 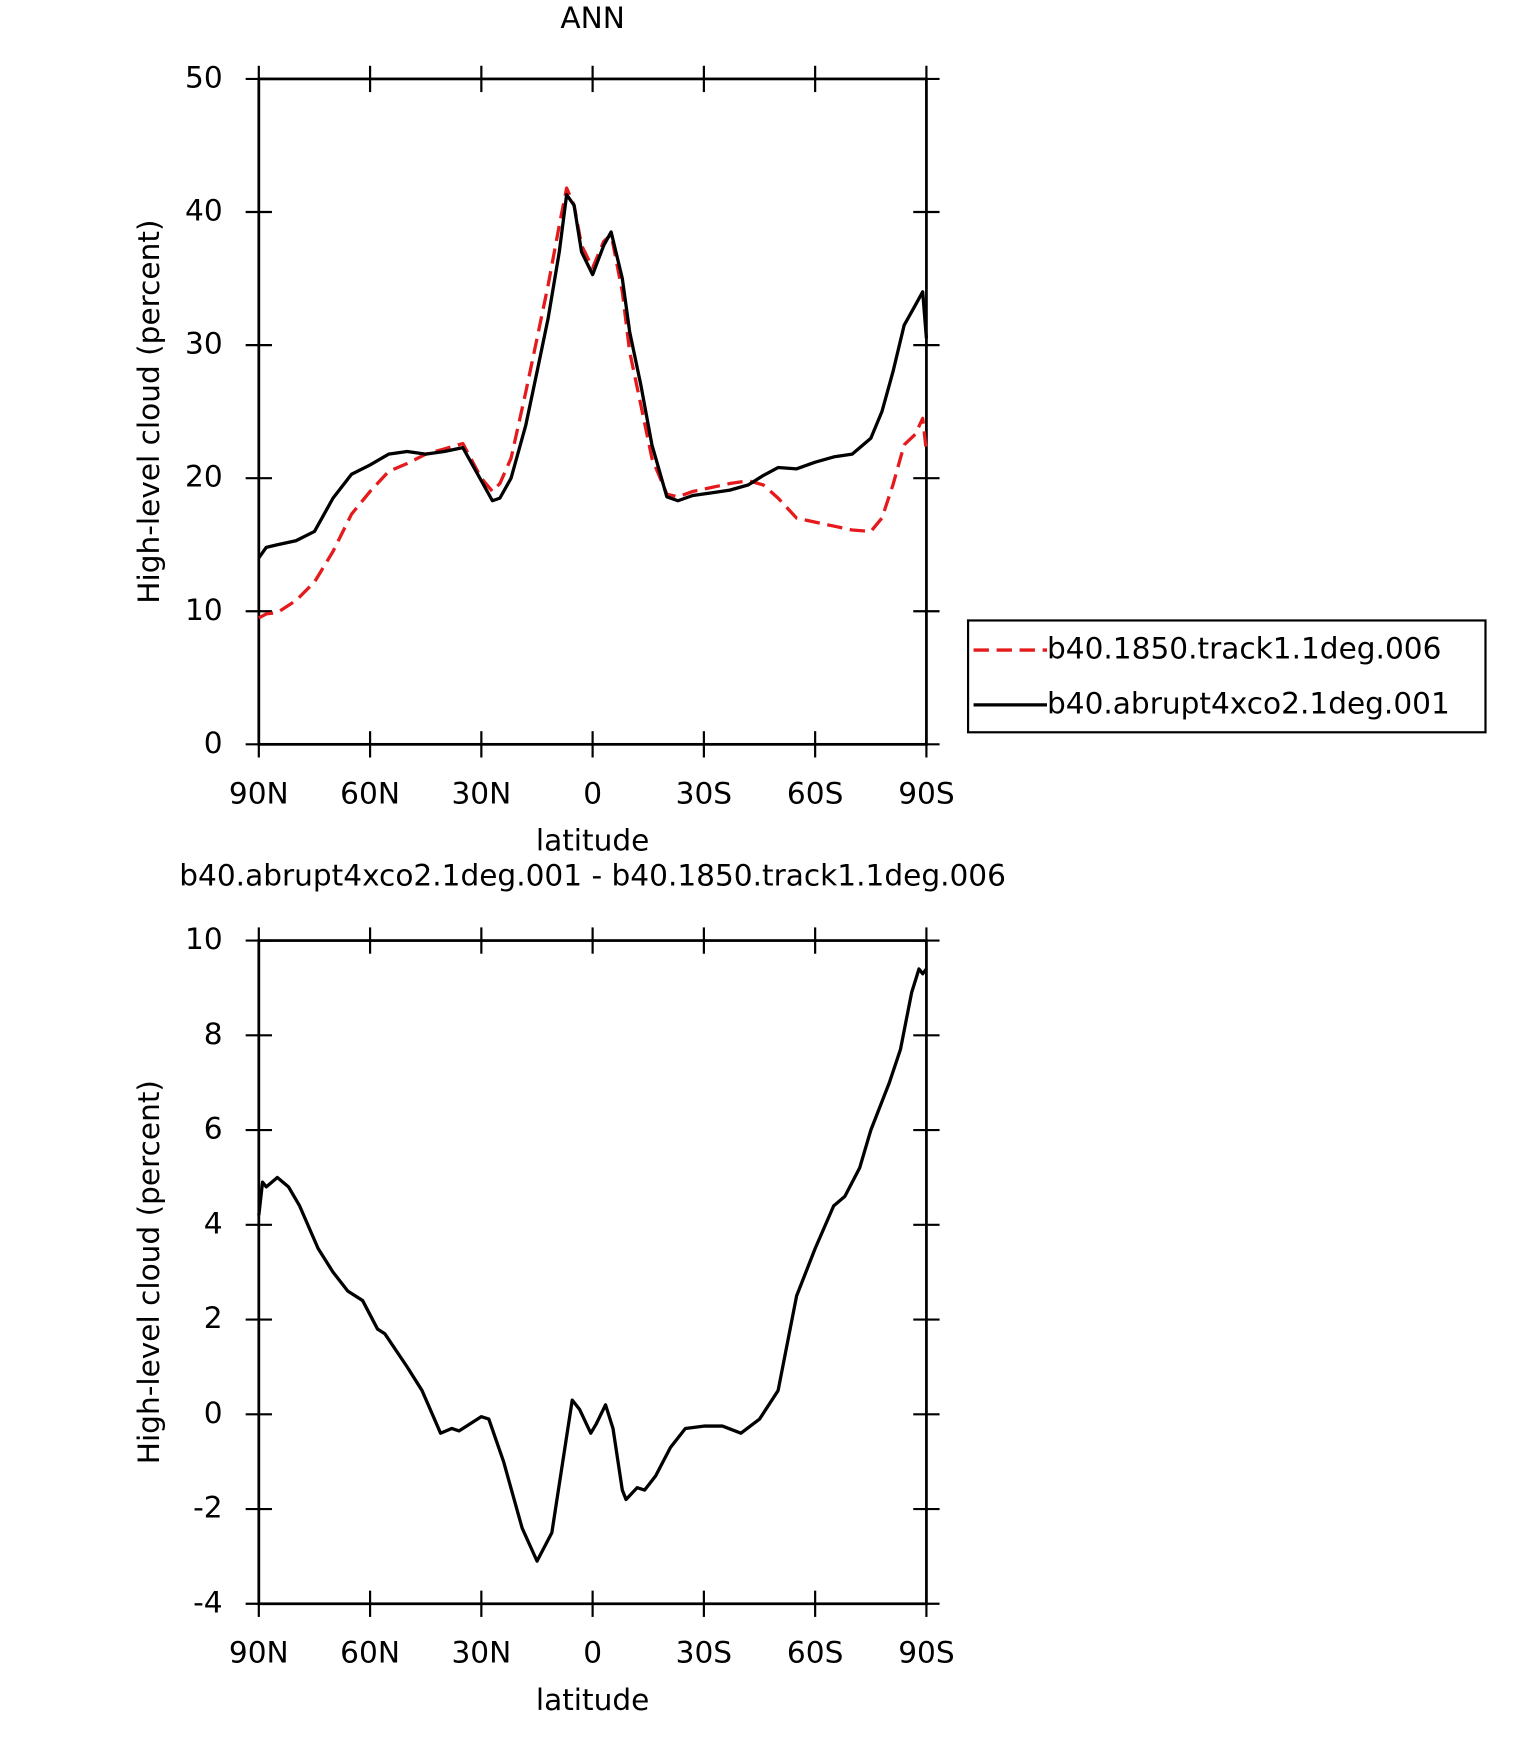 I want to click on y-tick-label: 2, so click(x=213, y=1318).